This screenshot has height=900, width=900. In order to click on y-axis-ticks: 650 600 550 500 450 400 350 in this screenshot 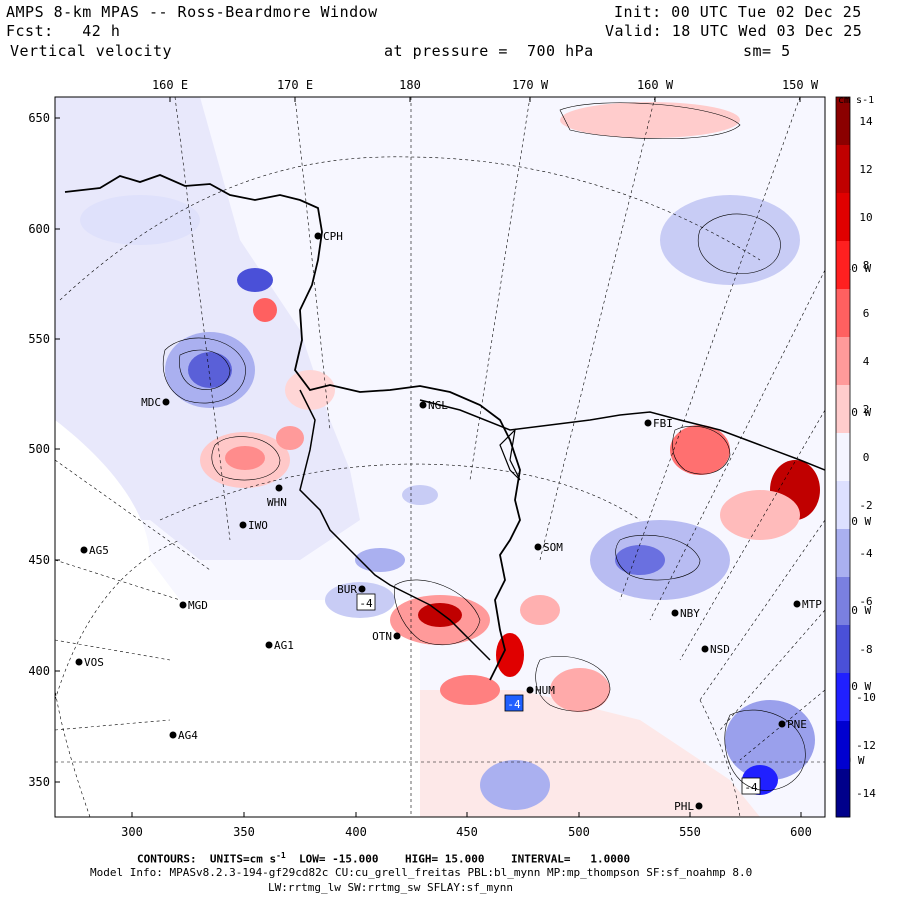, I will do `click(44, 450)`.